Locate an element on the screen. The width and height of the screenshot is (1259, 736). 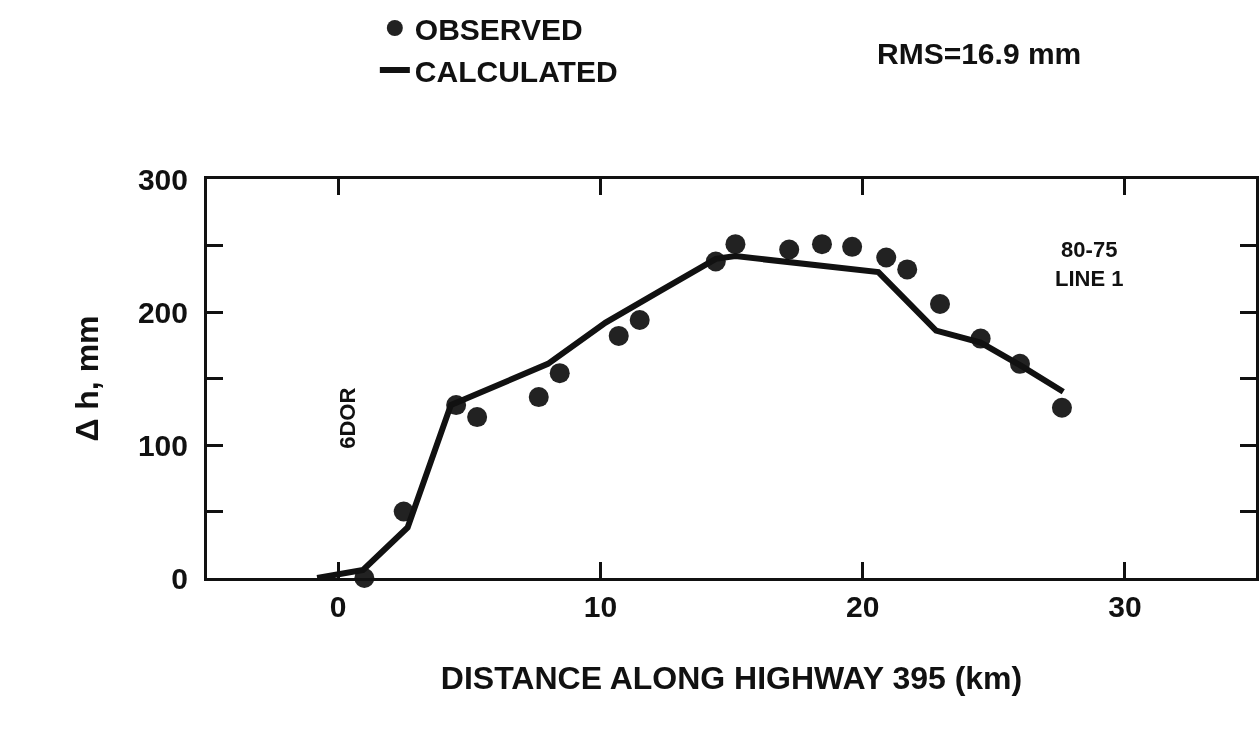
x-axis-title: DISTANCE ALONG HIGHWAY 395 (km) is located at coordinates (731, 677).